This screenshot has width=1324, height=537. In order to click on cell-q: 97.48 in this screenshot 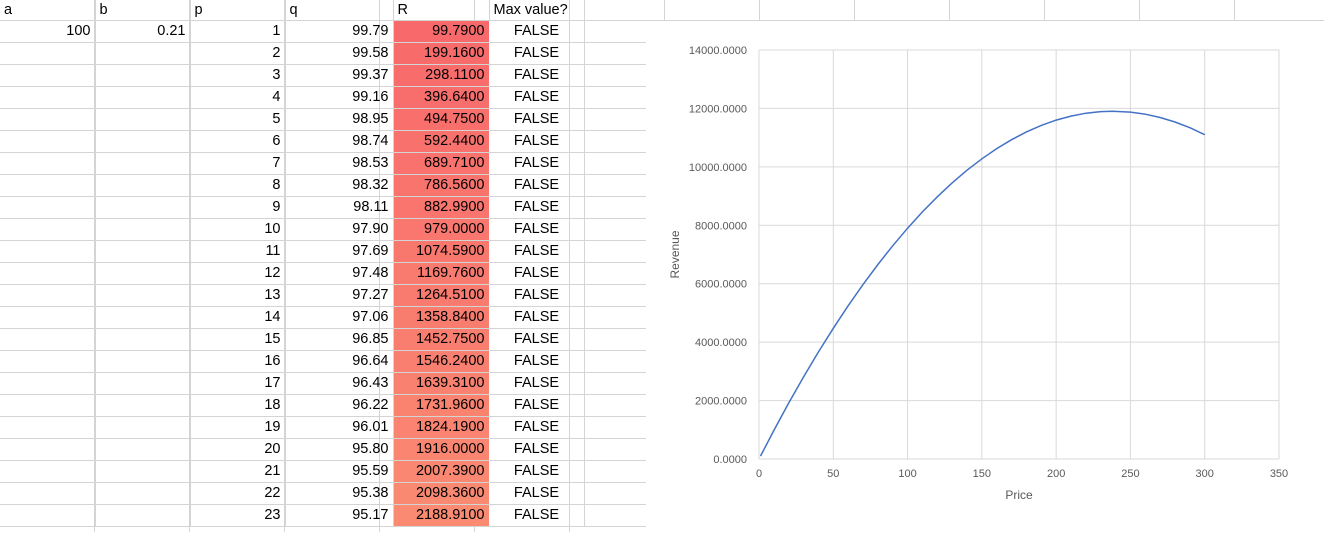, I will do `click(339, 273)`.